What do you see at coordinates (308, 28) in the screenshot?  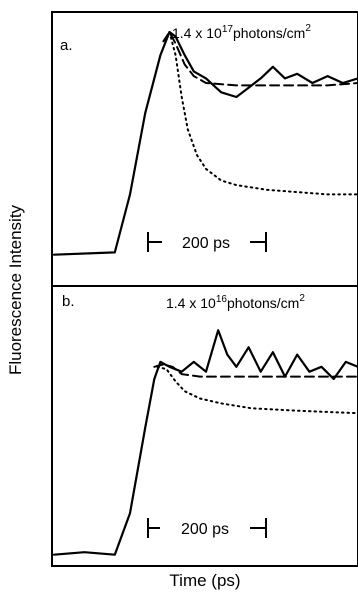 I see `panel-a-fluence-unit-exp: 2` at bounding box center [308, 28].